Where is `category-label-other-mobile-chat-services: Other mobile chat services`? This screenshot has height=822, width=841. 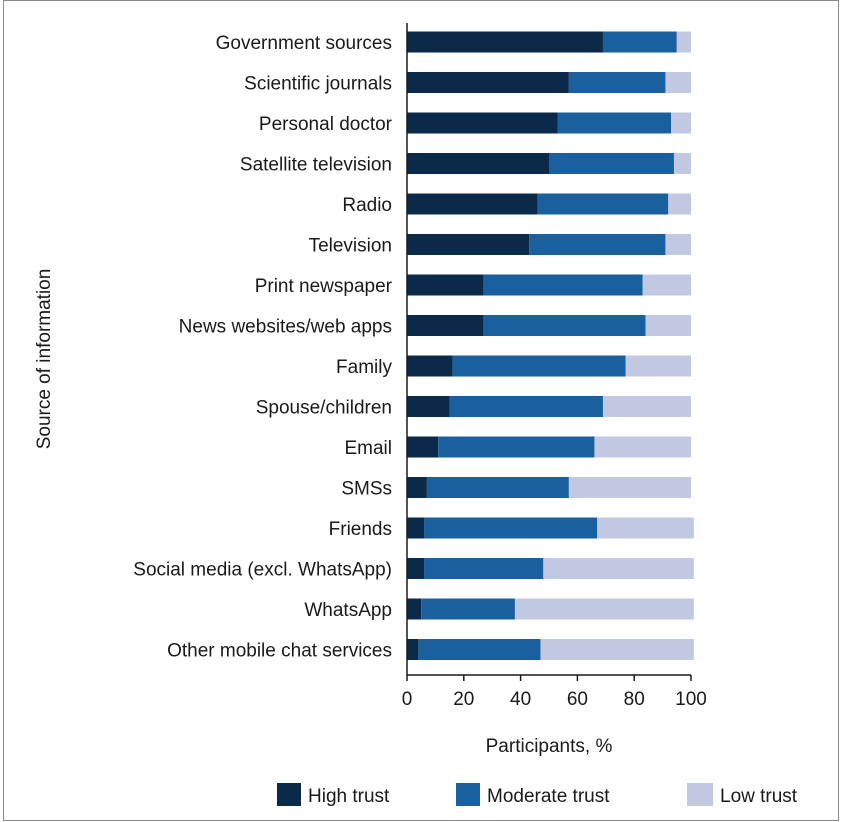 category-label-other-mobile-chat-services: Other mobile chat services is located at coordinates (279, 651).